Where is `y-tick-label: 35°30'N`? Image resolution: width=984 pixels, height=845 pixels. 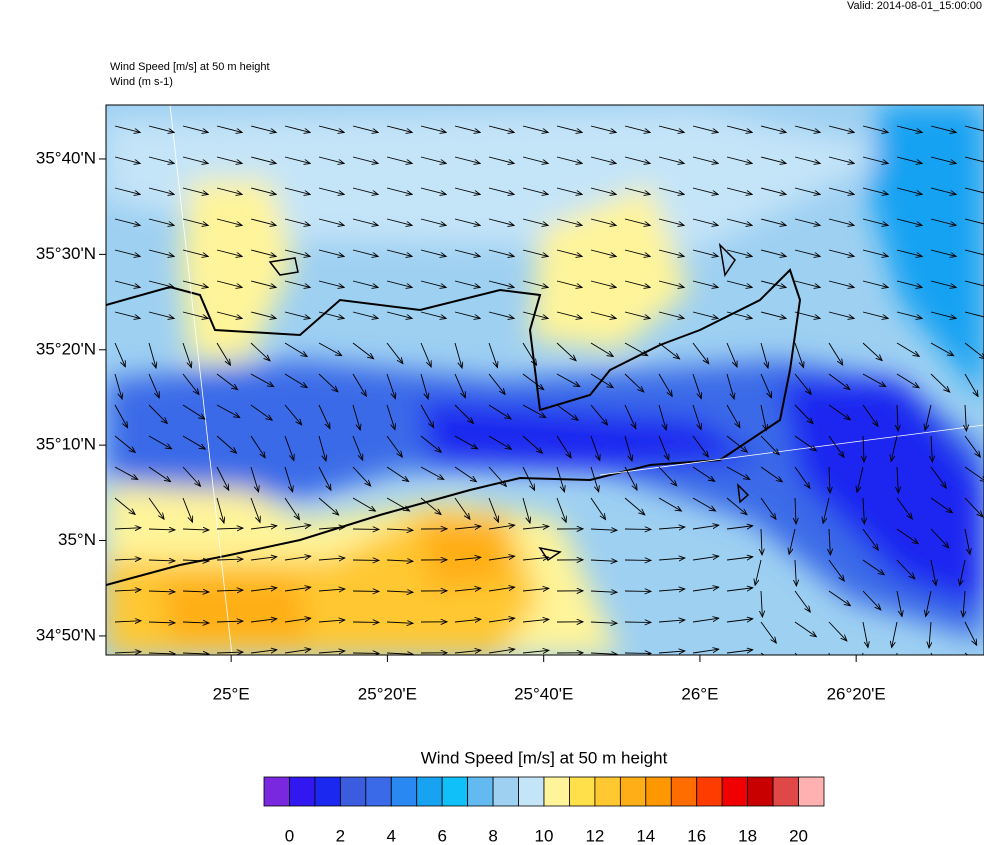
y-tick-label: 35°30'N is located at coordinates (66, 253).